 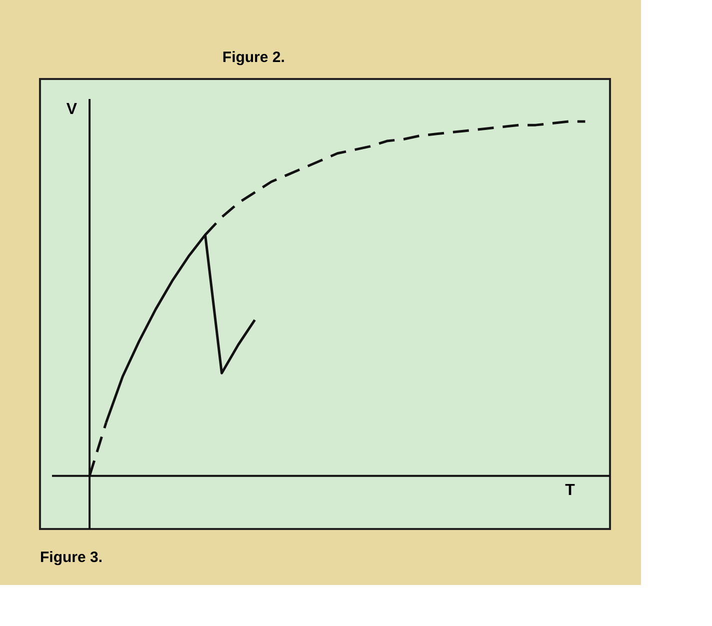 What do you see at coordinates (71, 557) in the screenshot?
I see `text: Figure 3.` at bounding box center [71, 557].